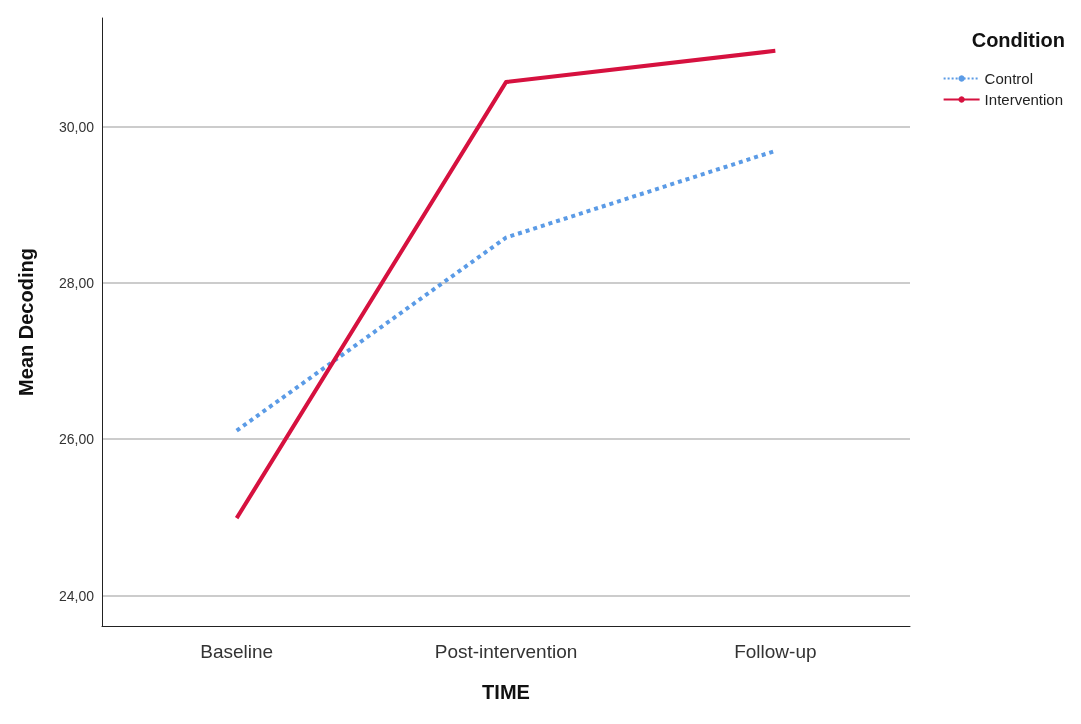 The height and width of the screenshot is (724, 1081). I want to click on y-tick-label: 30,00, so click(76, 126).